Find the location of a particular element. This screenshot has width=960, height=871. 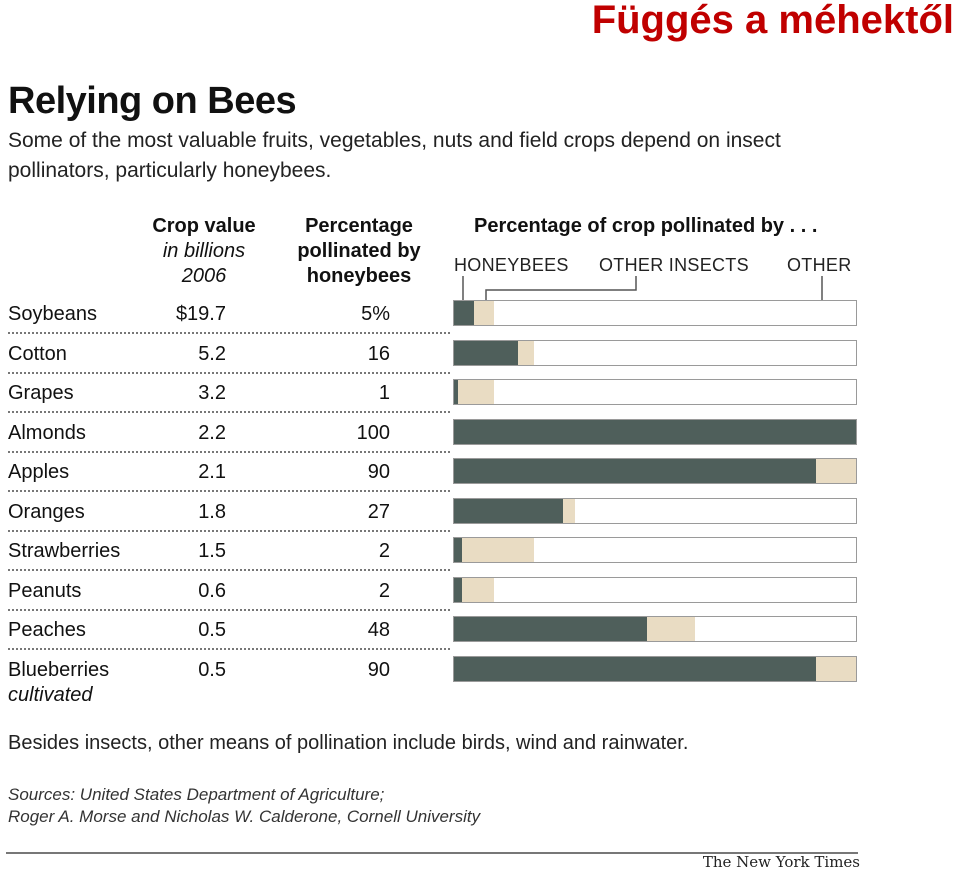

table-row: Grapes 3.2 1 is located at coordinates (480, 396).